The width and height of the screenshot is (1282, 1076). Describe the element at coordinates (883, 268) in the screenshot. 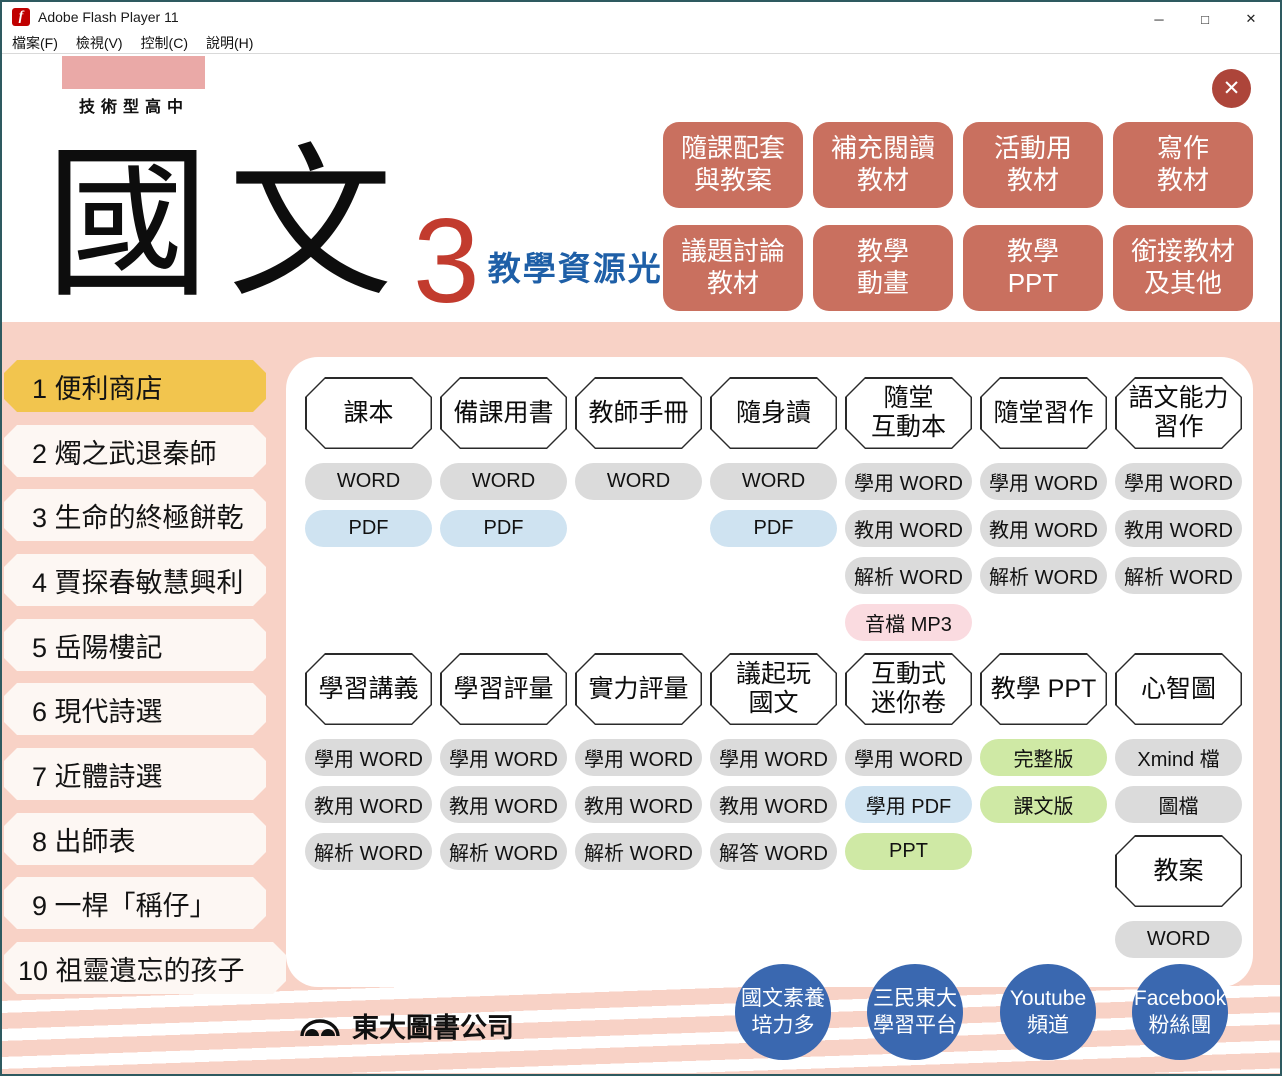

I see `category-button-5: 教學 動畫` at that location.